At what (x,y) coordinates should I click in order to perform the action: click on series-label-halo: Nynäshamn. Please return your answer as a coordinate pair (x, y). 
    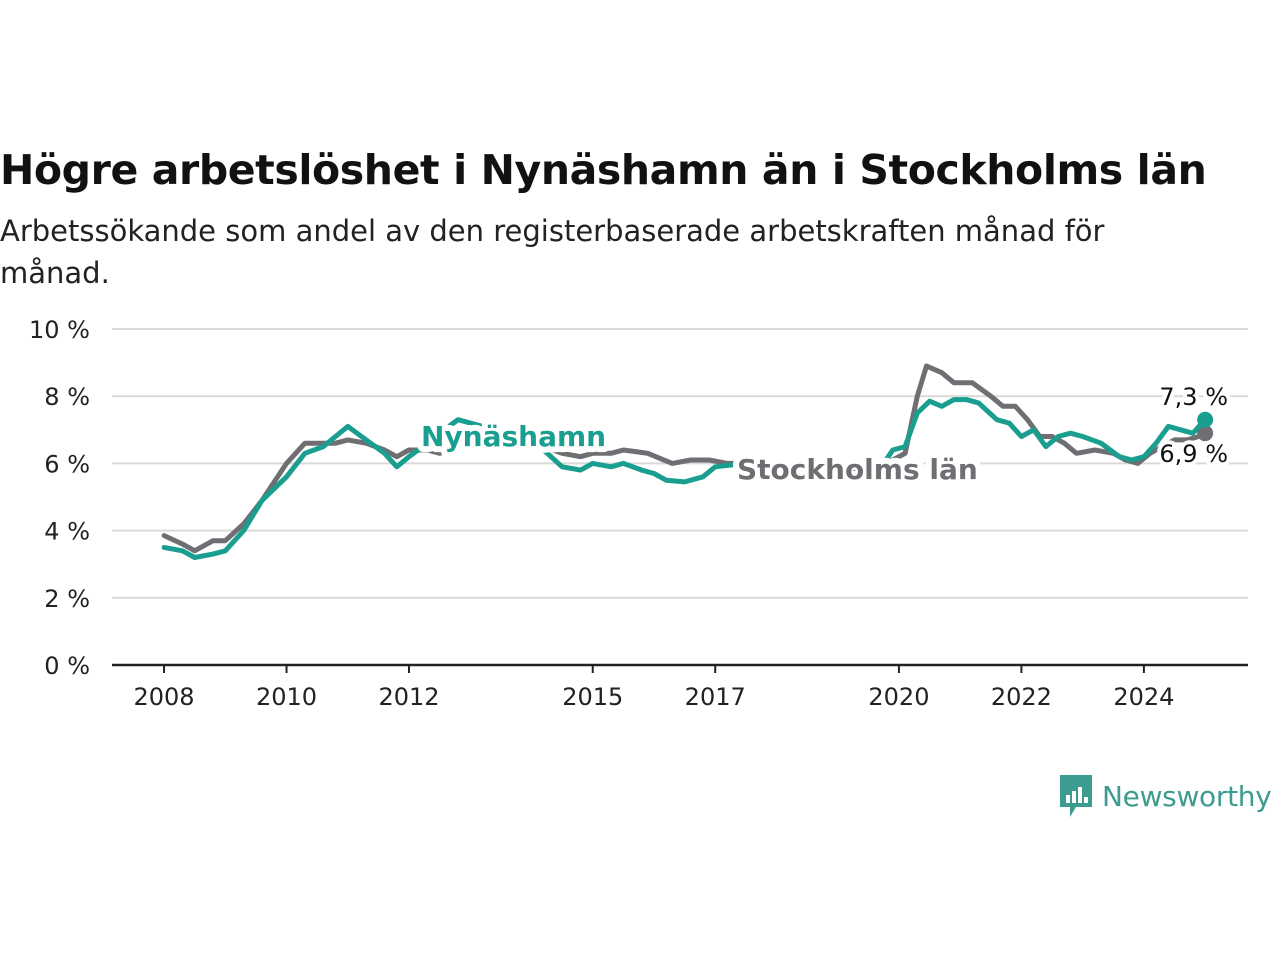
    Looking at the image, I should click on (513, 436).